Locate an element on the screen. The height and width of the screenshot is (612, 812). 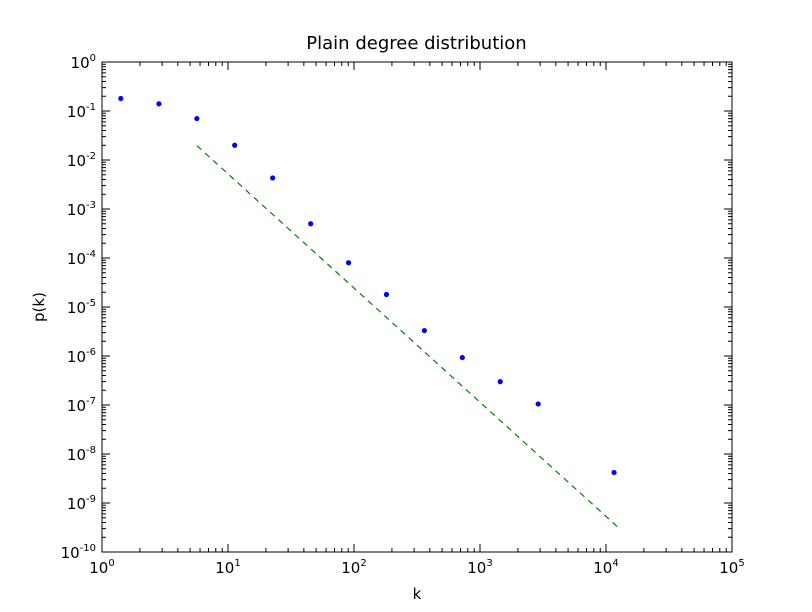
x-tick-label: 10³ is located at coordinates (479, 567).